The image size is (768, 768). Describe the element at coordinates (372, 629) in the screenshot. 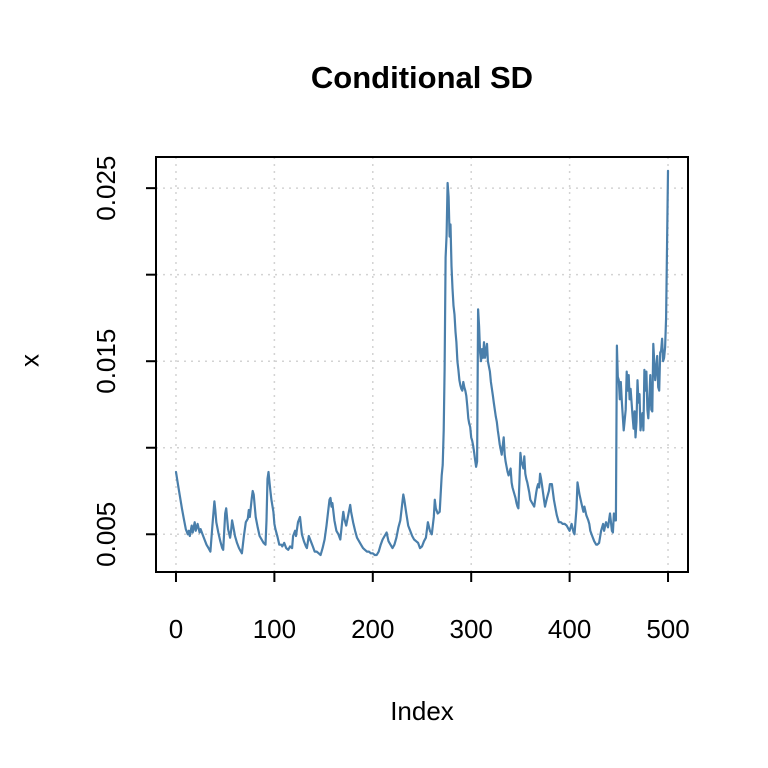

I see `x-tick-label: 200` at that location.